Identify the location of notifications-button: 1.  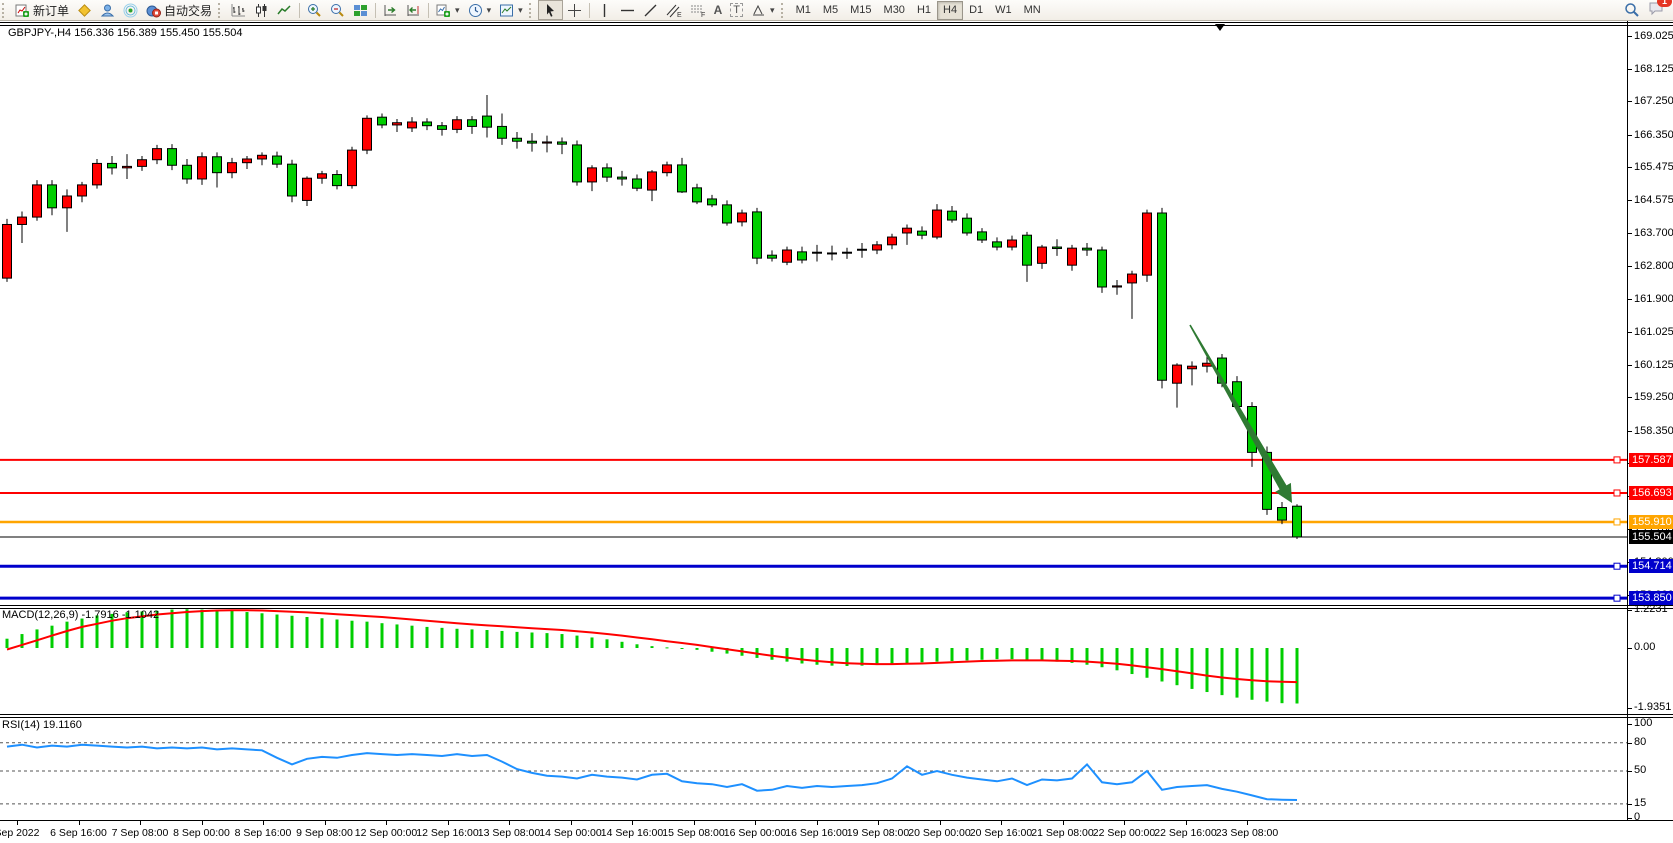
(1660, 9).